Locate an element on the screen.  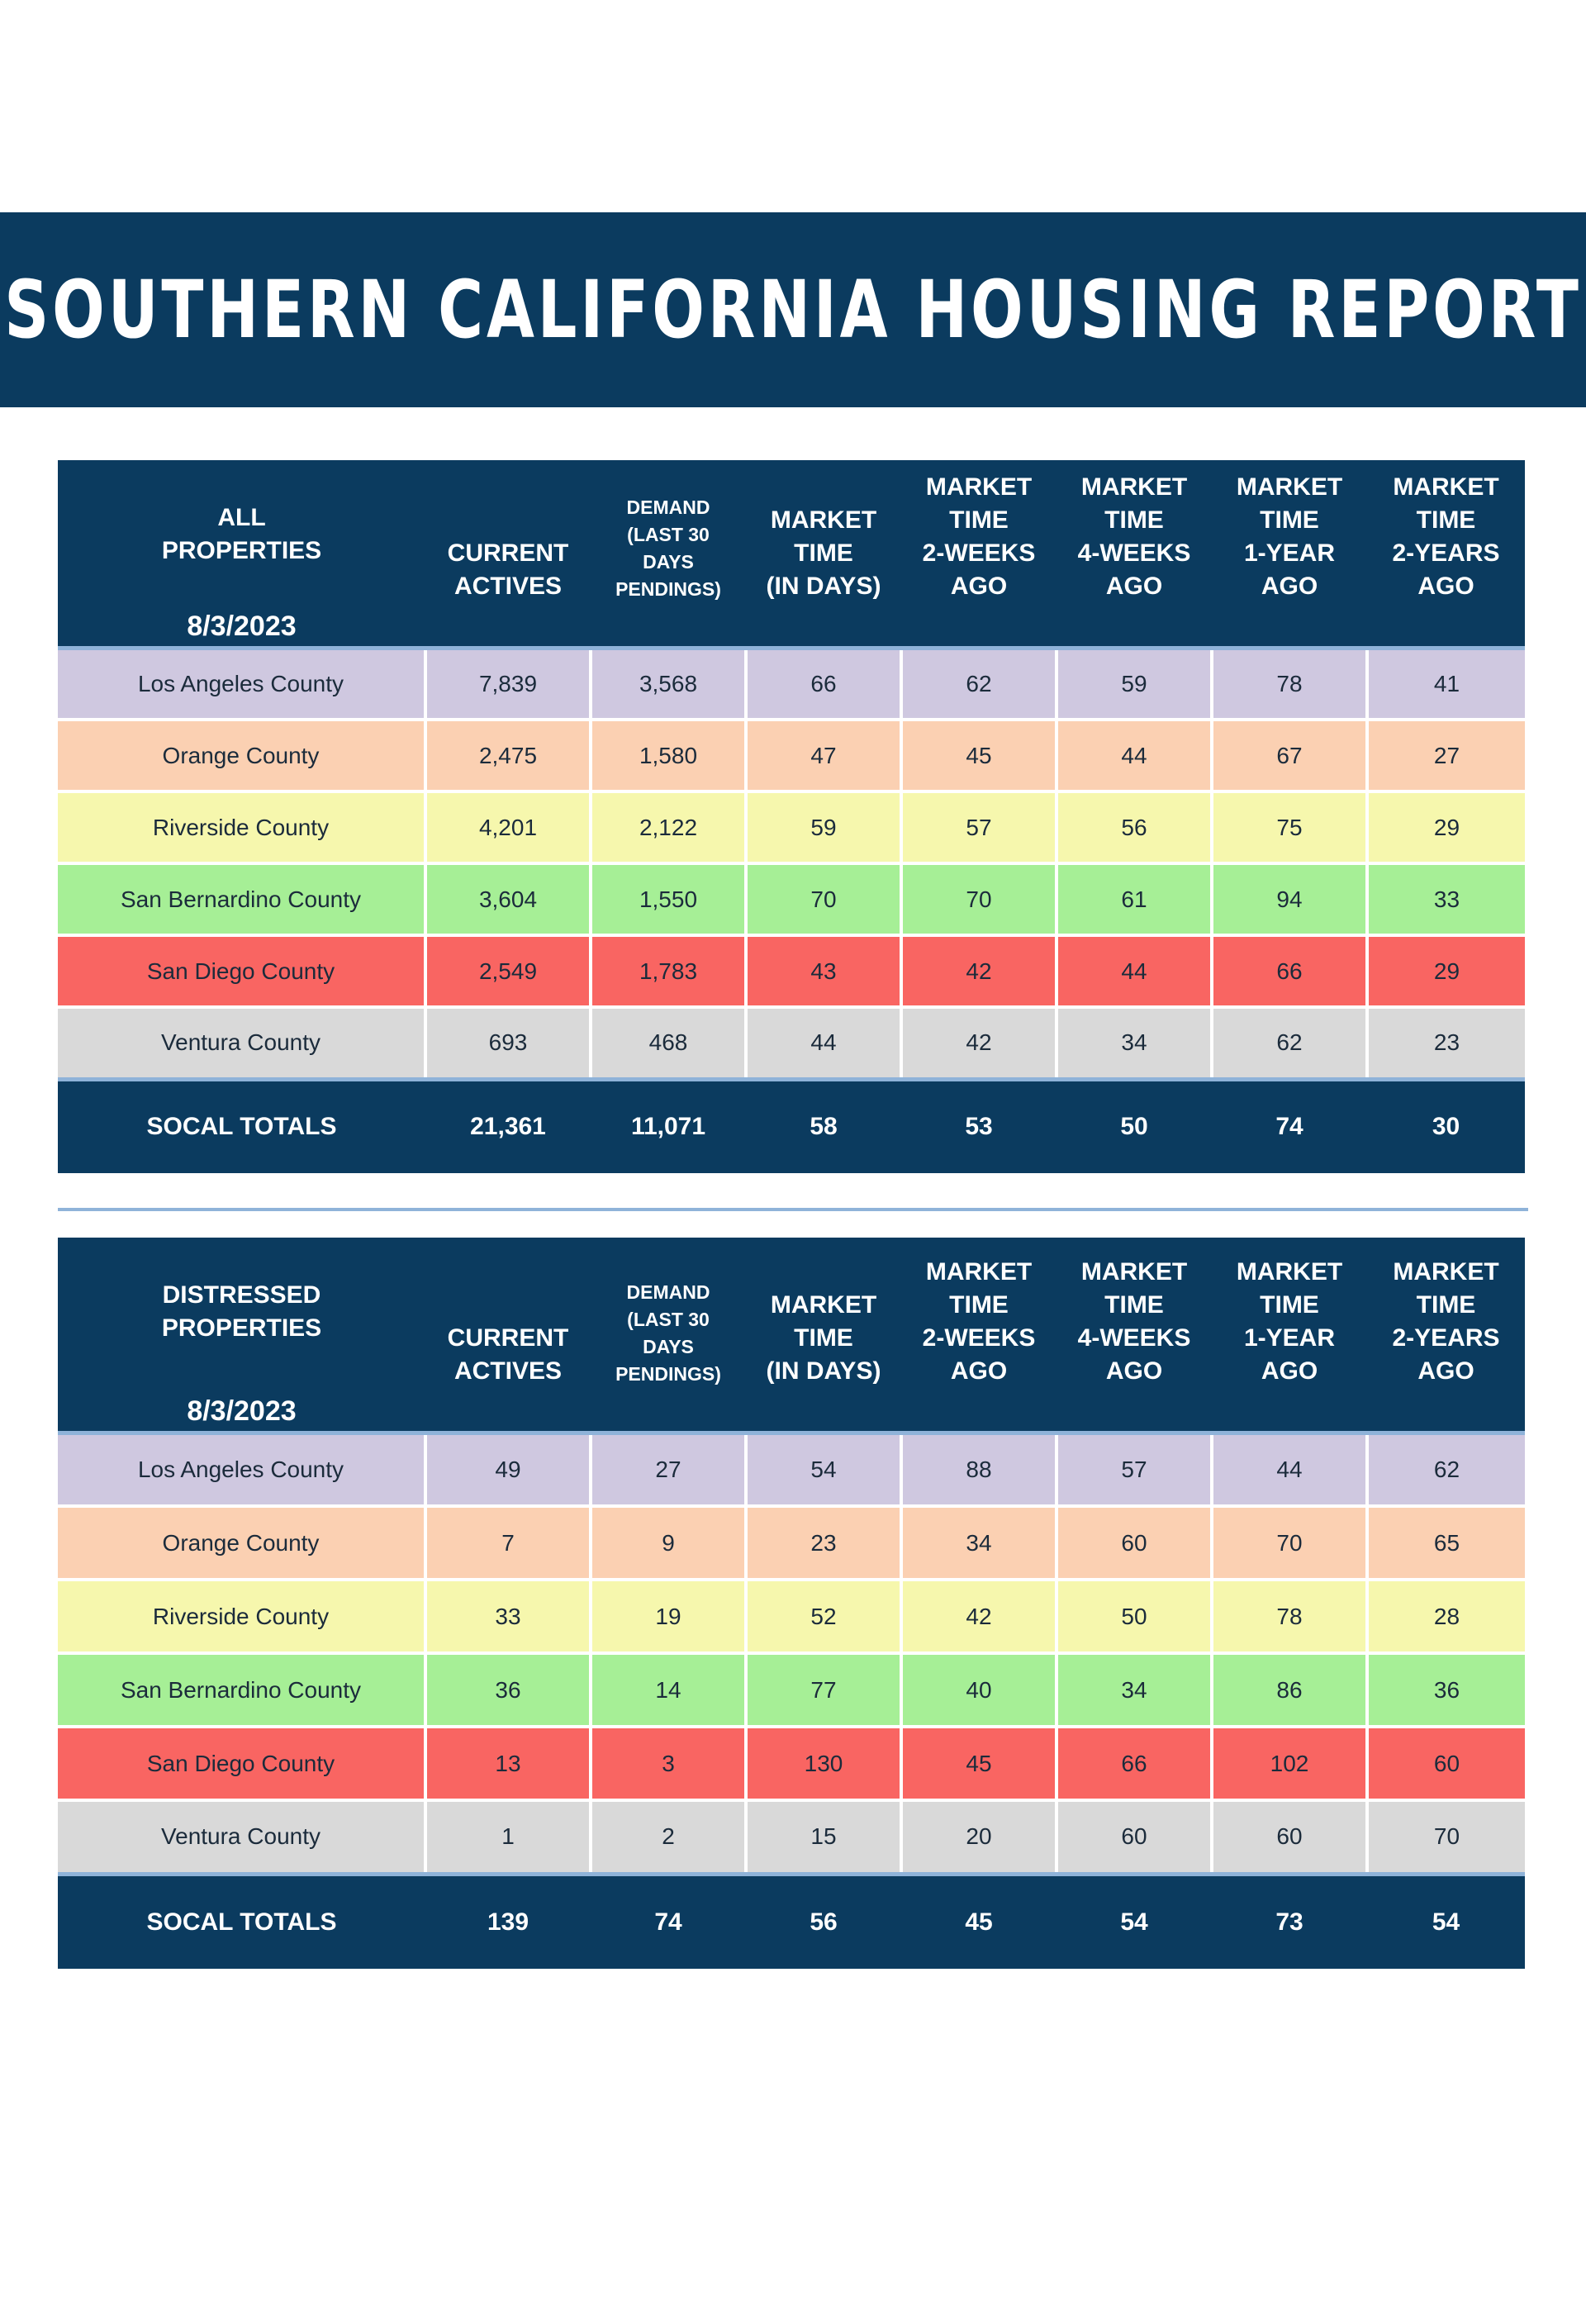
section-label-cell: DISTRESSED PROPERTIES 8/3/2023 is located at coordinates (241, 1337).